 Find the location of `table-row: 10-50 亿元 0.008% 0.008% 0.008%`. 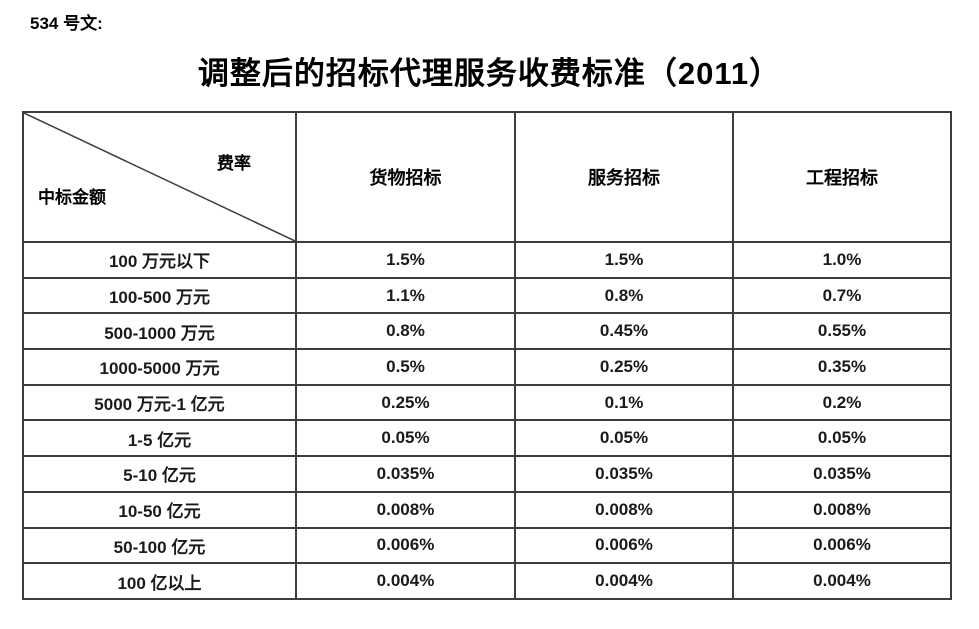

table-row: 10-50 亿元 0.008% 0.008% 0.008% is located at coordinates (487, 509).